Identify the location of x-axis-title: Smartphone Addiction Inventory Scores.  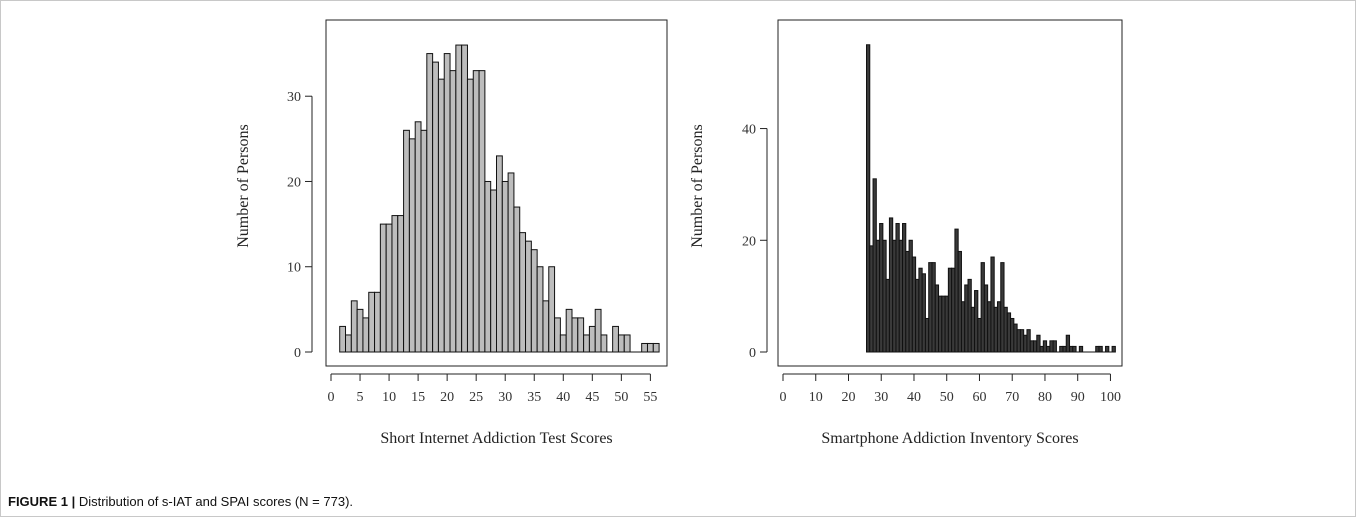
(949, 438).